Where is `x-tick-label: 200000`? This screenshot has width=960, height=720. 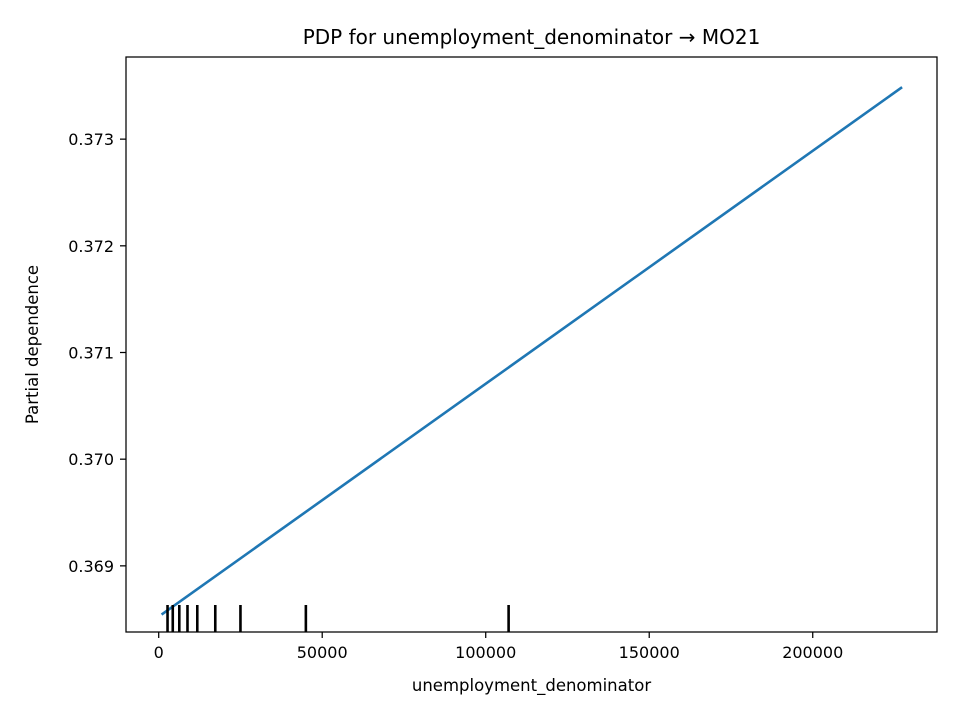
x-tick-label: 200000 is located at coordinates (812, 652).